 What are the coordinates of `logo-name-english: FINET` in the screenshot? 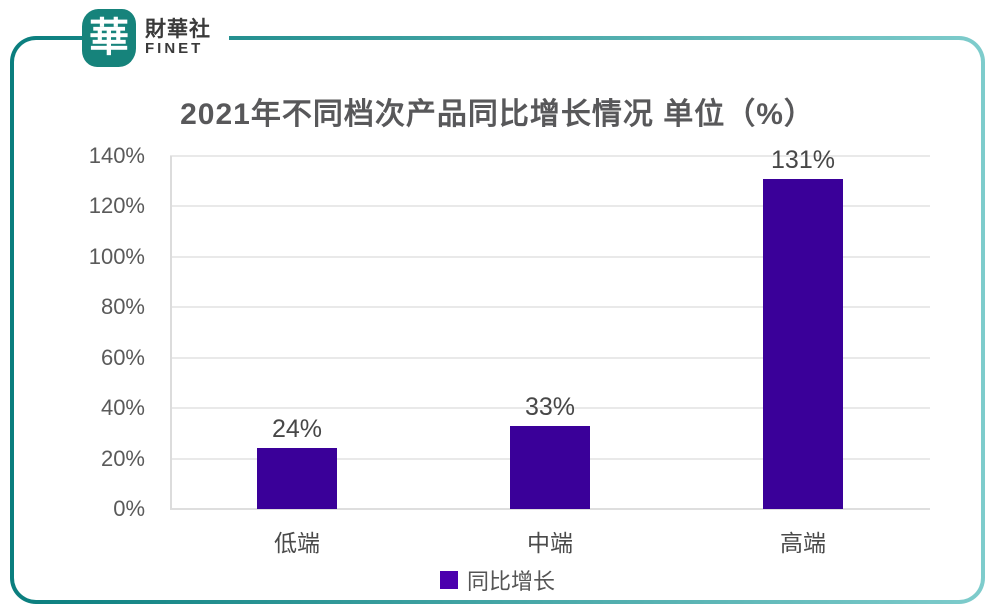 It's located at (174, 49).